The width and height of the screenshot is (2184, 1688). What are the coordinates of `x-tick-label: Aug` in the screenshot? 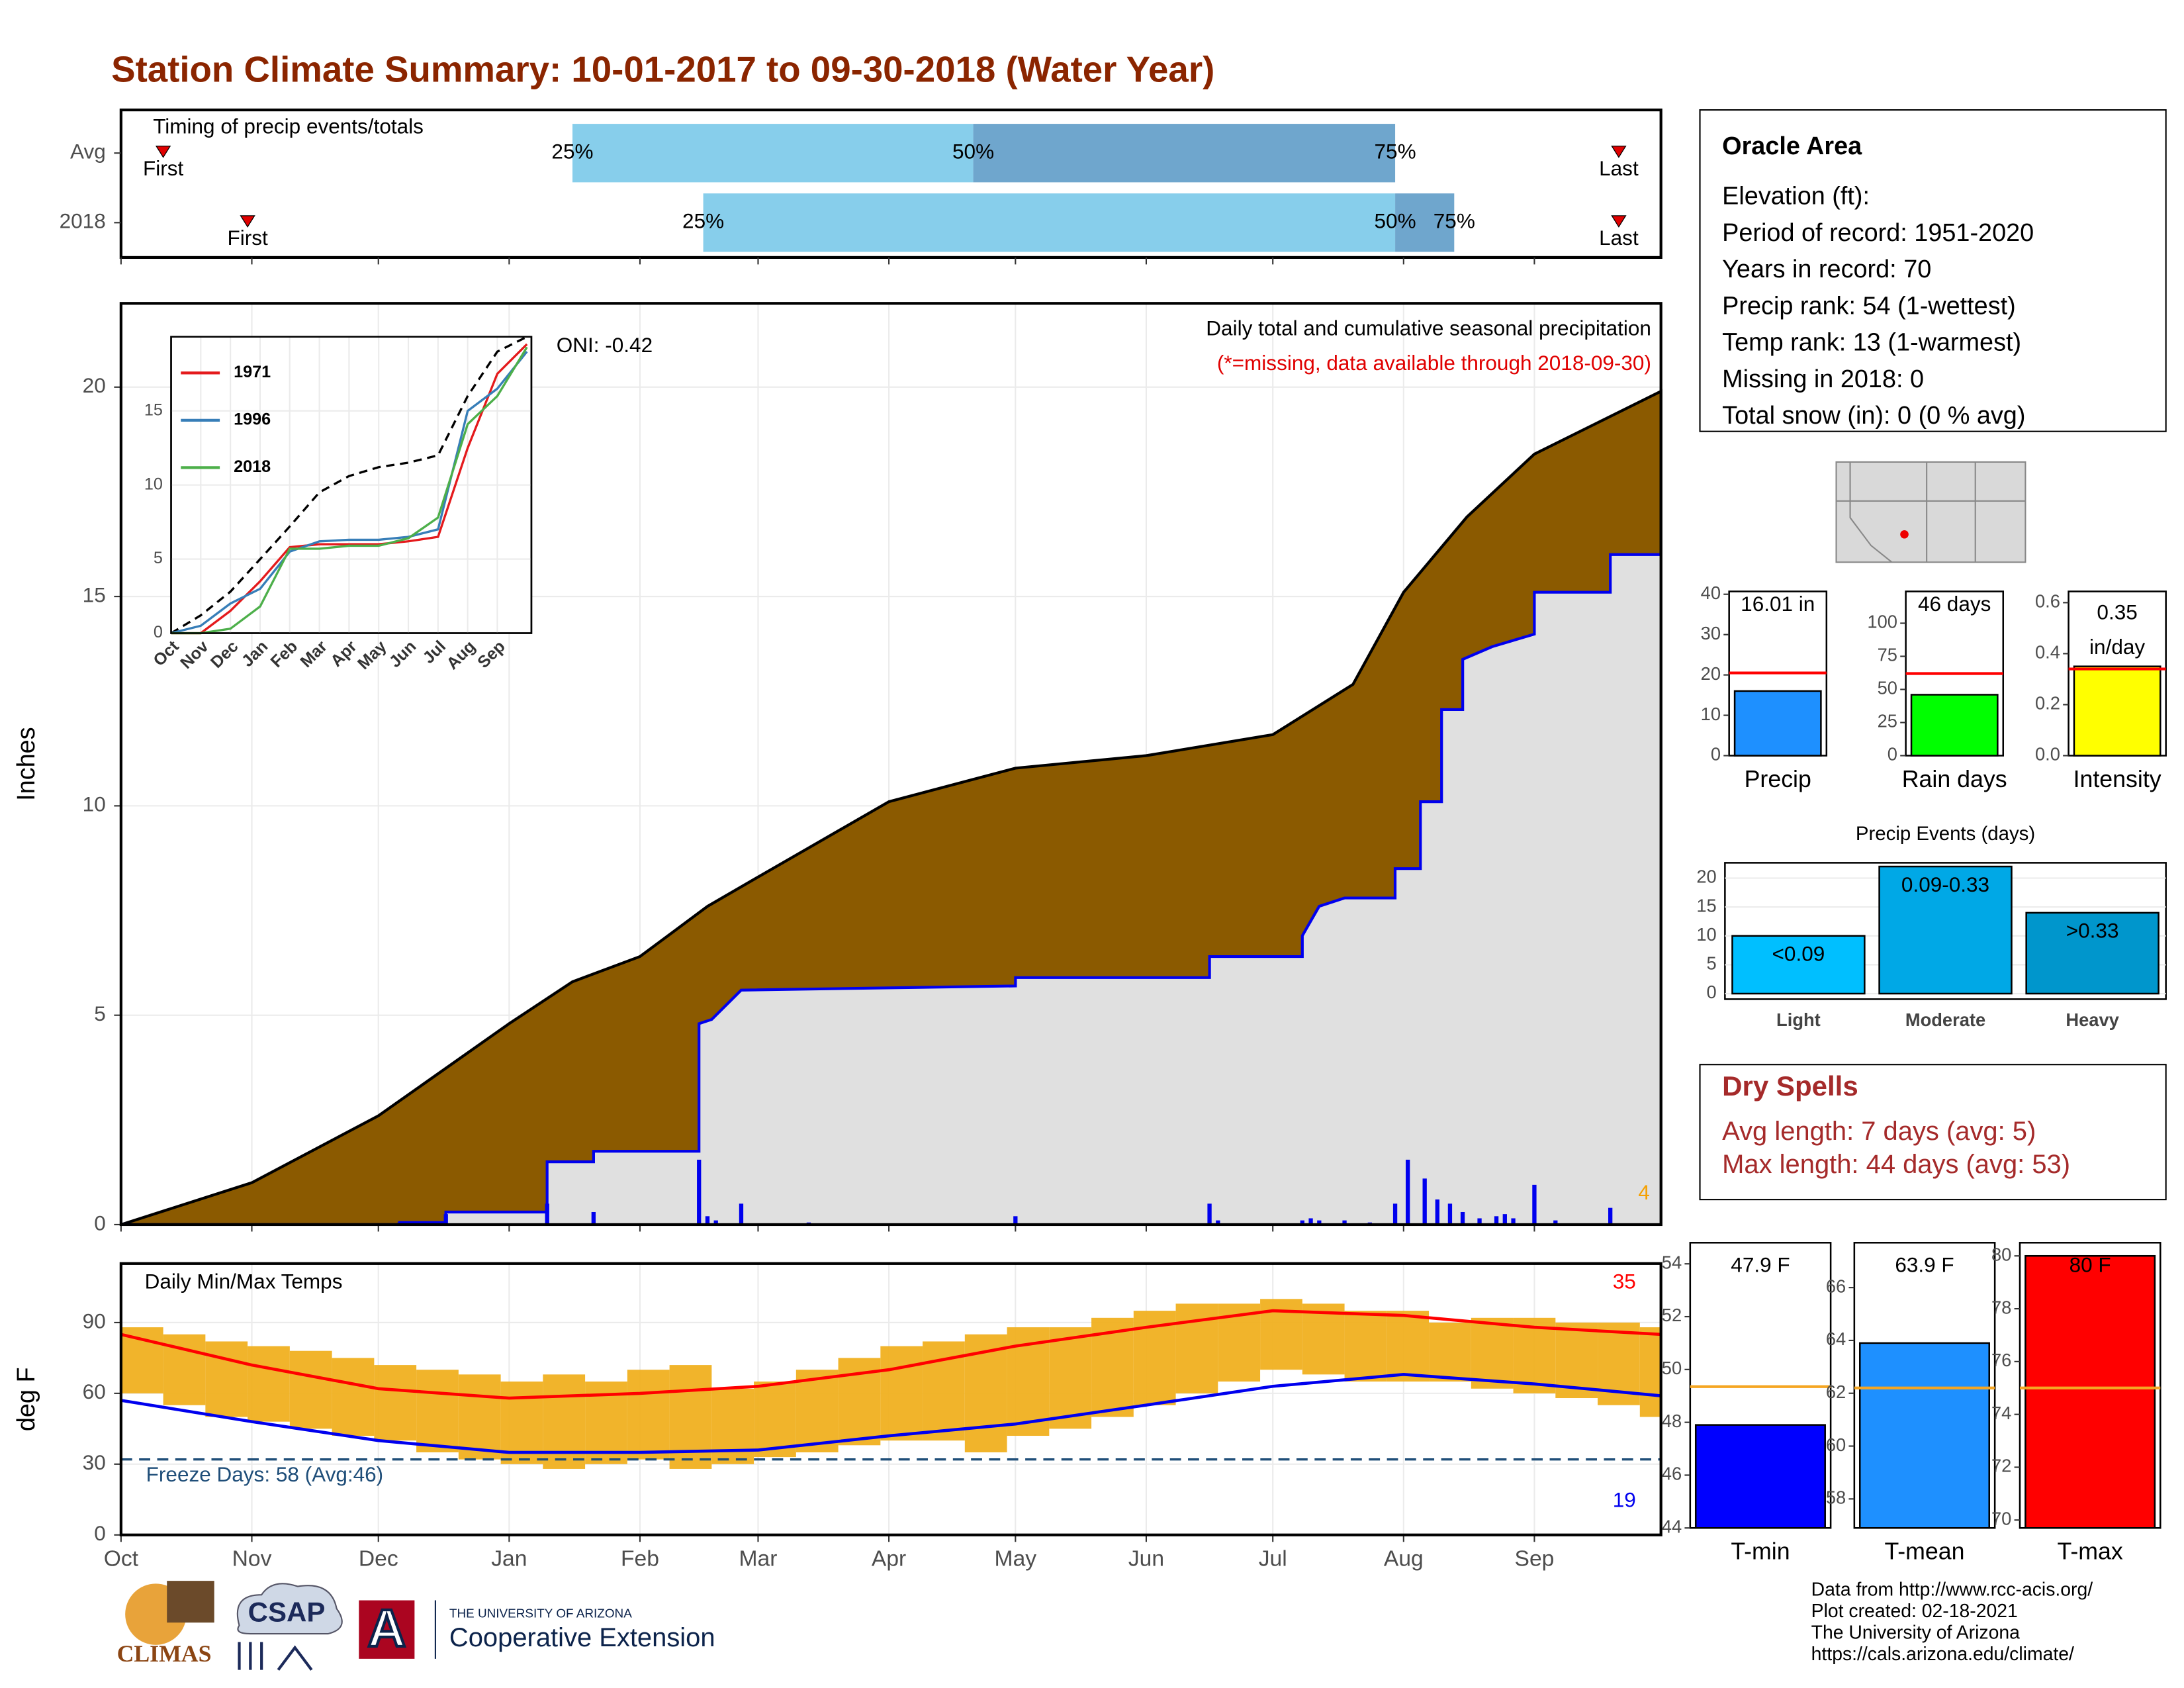 It's located at (1404, 1558).